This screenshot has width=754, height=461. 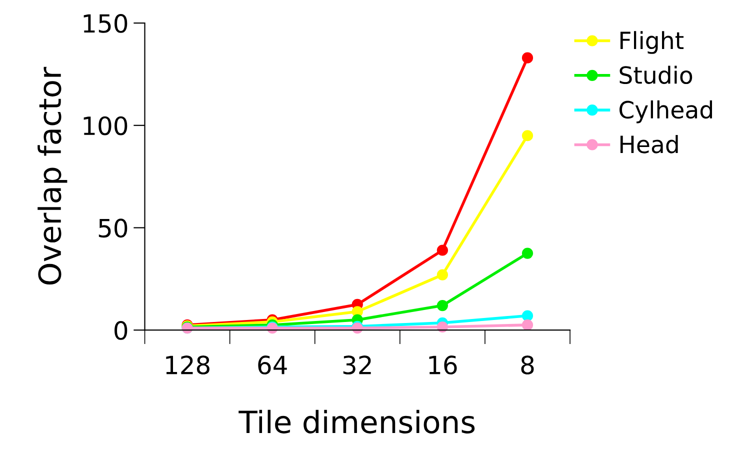 I want to click on legend-label: Head, so click(x=649, y=144).